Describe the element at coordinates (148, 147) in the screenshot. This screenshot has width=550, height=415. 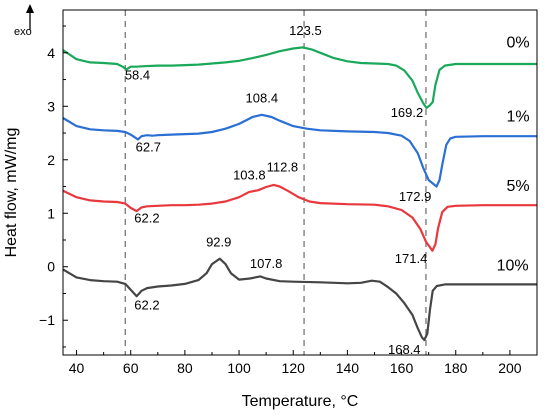
I see `peak-label: 62.7` at that location.